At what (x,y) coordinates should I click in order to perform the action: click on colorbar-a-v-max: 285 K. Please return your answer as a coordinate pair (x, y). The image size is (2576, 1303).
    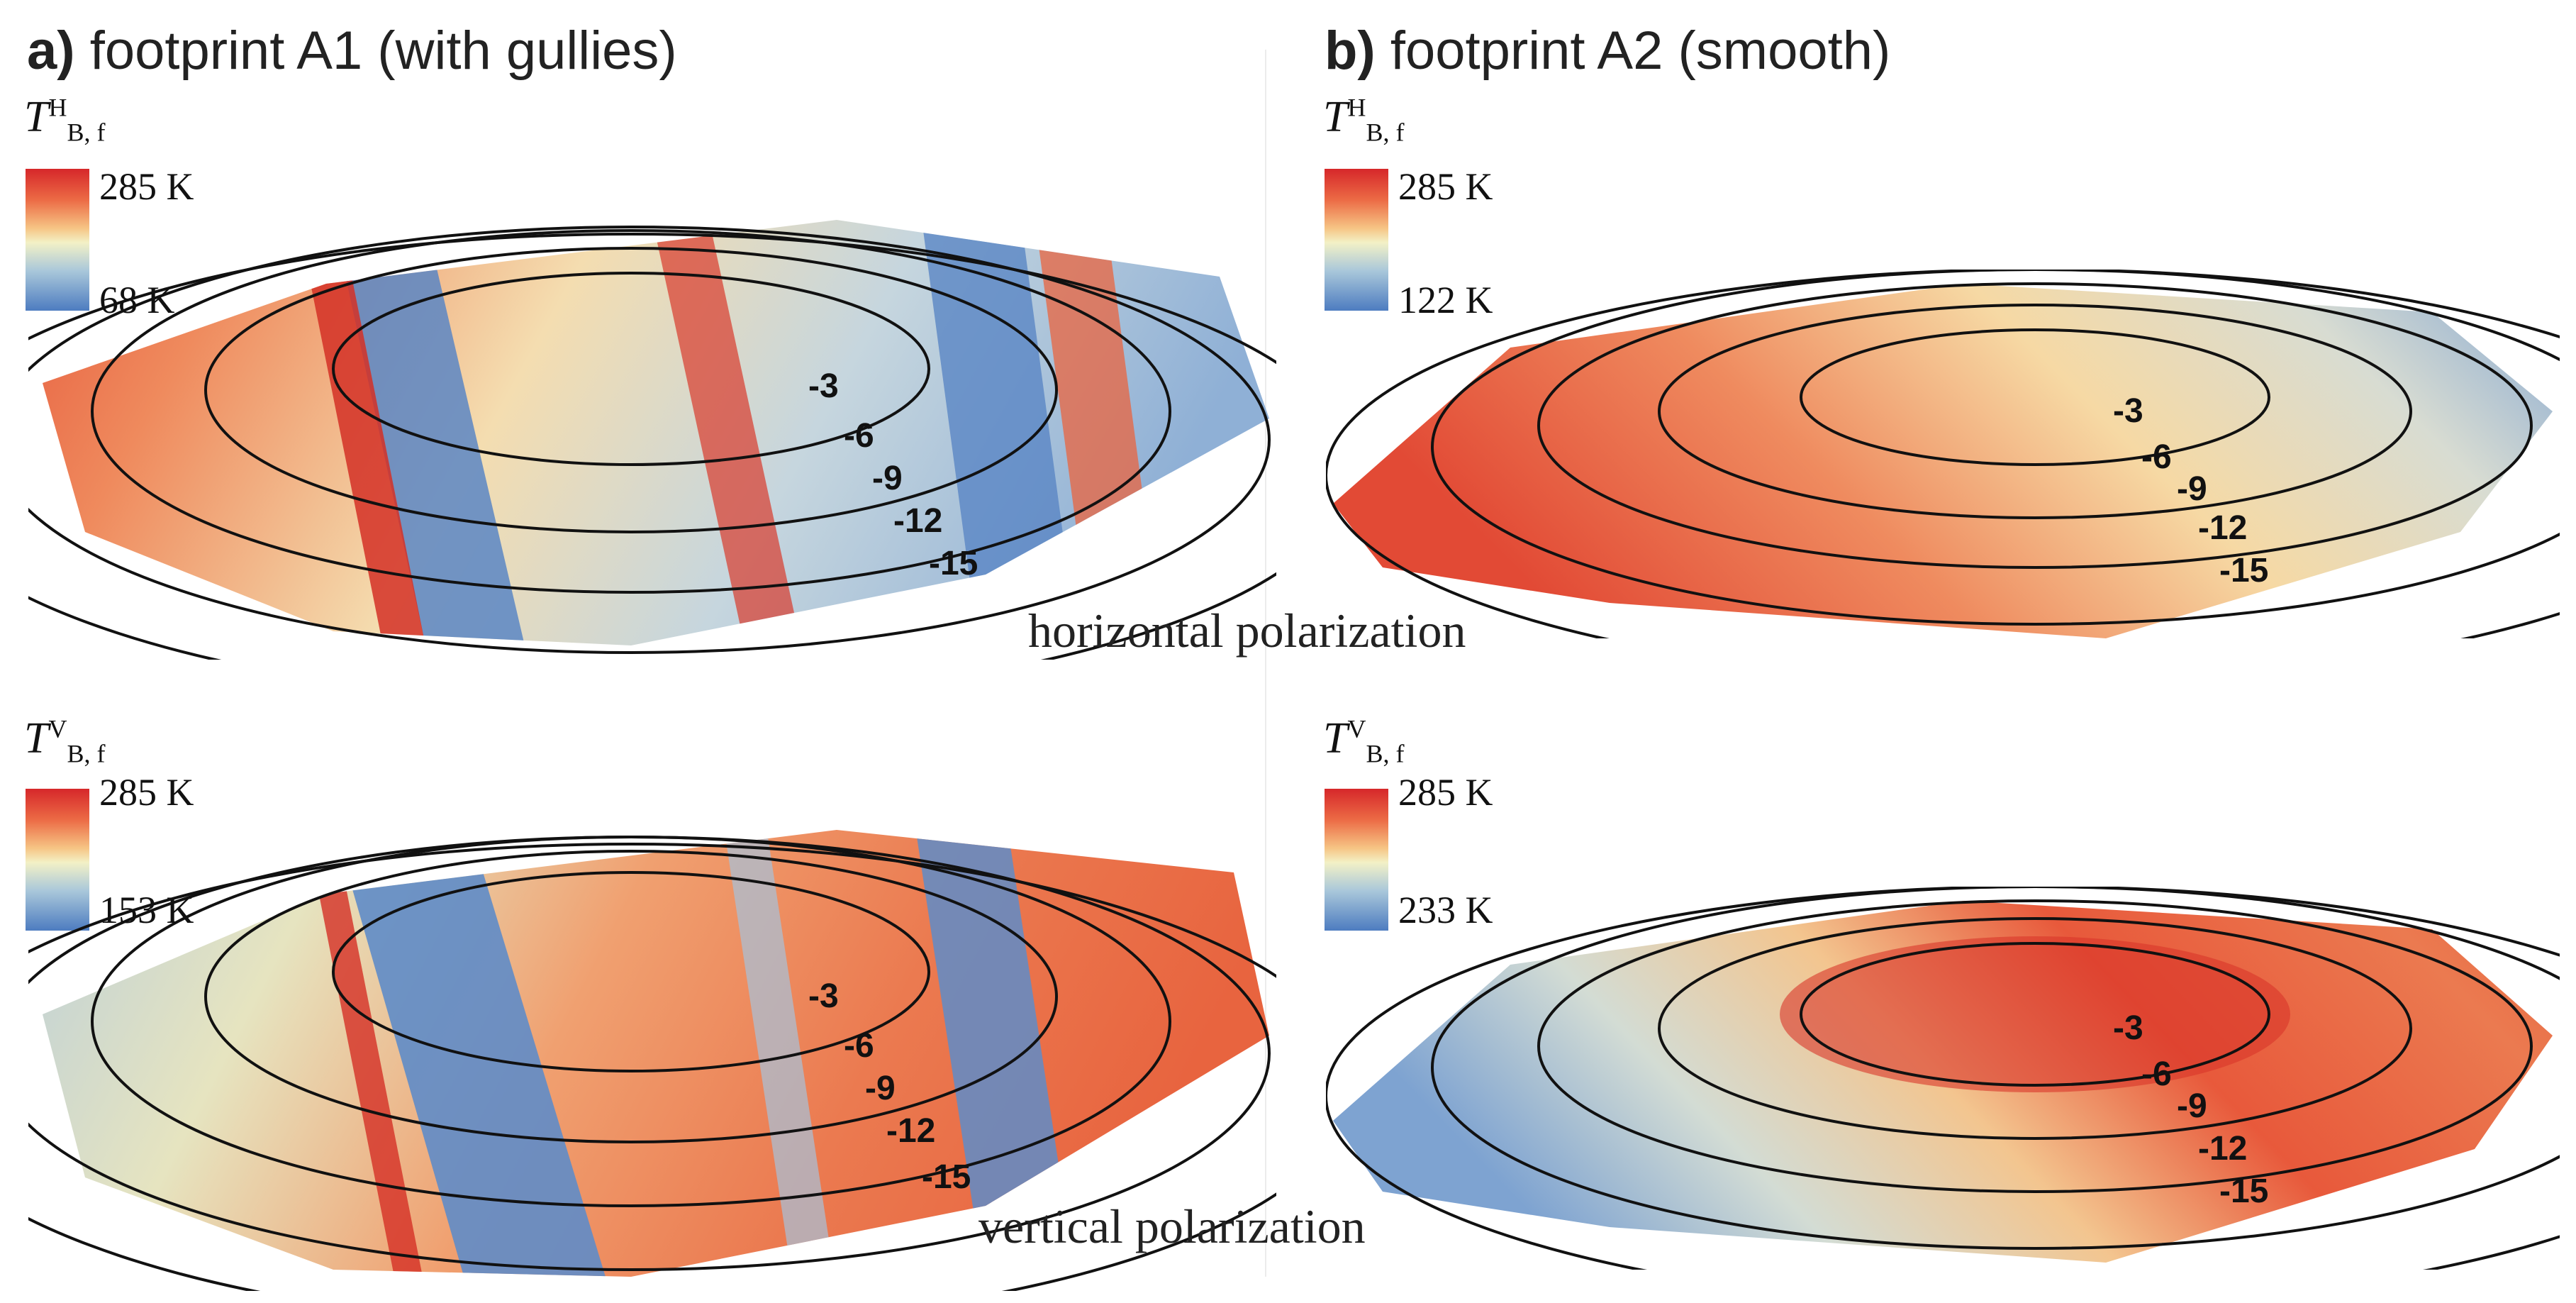
    Looking at the image, I should click on (146, 792).